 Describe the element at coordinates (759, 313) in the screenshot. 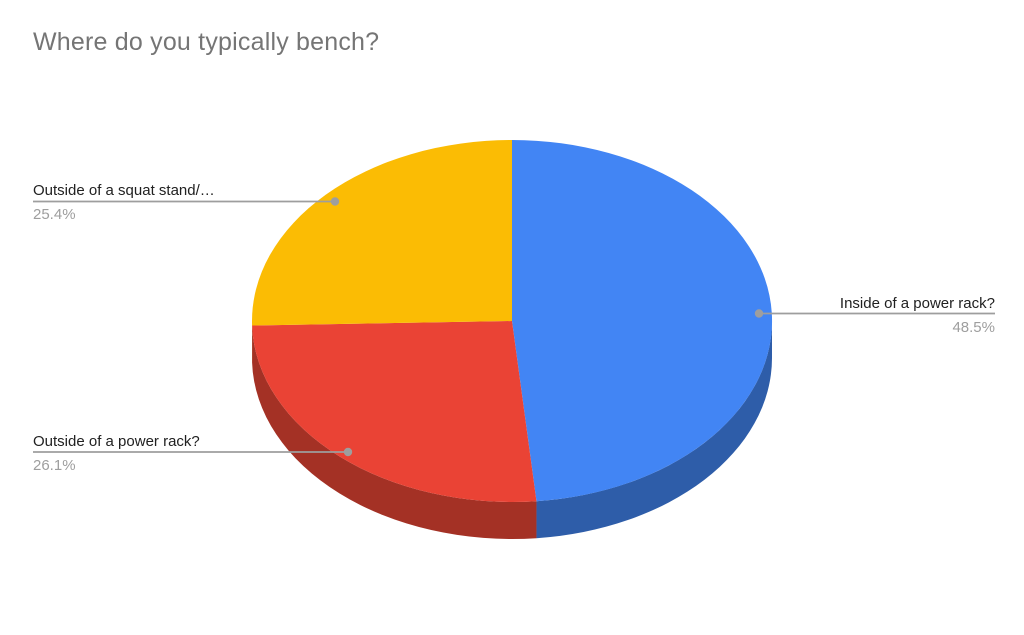

I see `leader-dot-inside-of-a-power-rack` at that location.